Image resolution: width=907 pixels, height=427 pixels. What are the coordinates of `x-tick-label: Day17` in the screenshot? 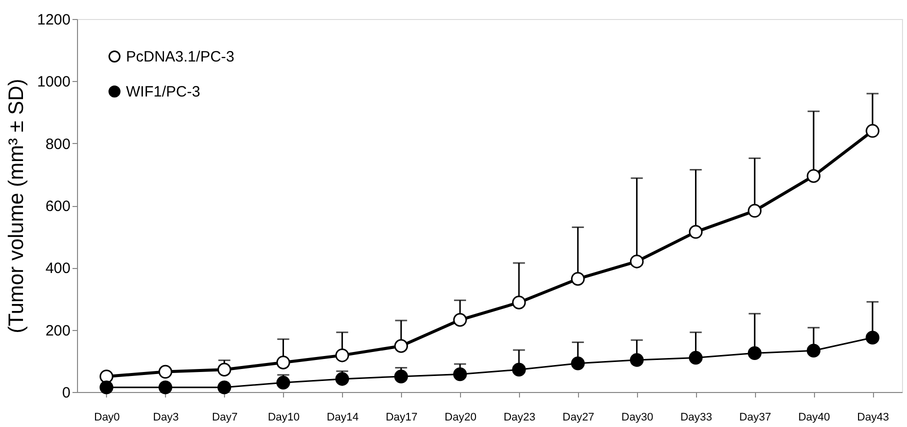 It's located at (402, 418).